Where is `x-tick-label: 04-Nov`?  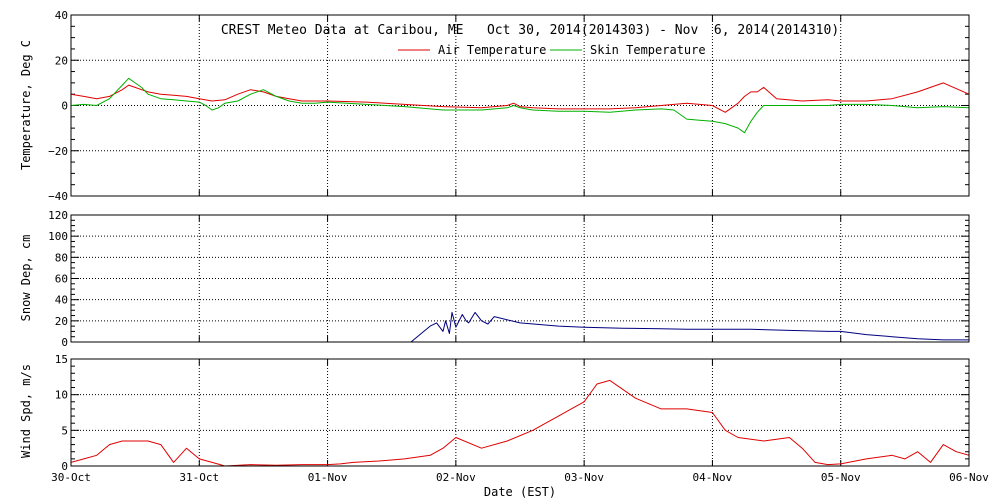
x-tick-label: 04-Nov is located at coordinates (713, 477).